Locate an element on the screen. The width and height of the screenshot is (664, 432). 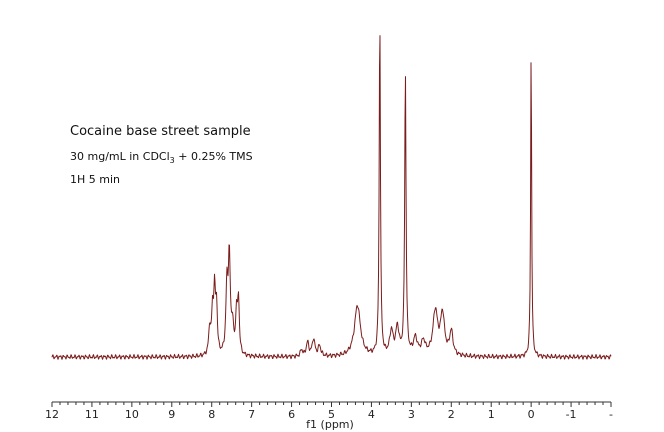
x-tick-label: 10 is located at coordinates (132, 414).